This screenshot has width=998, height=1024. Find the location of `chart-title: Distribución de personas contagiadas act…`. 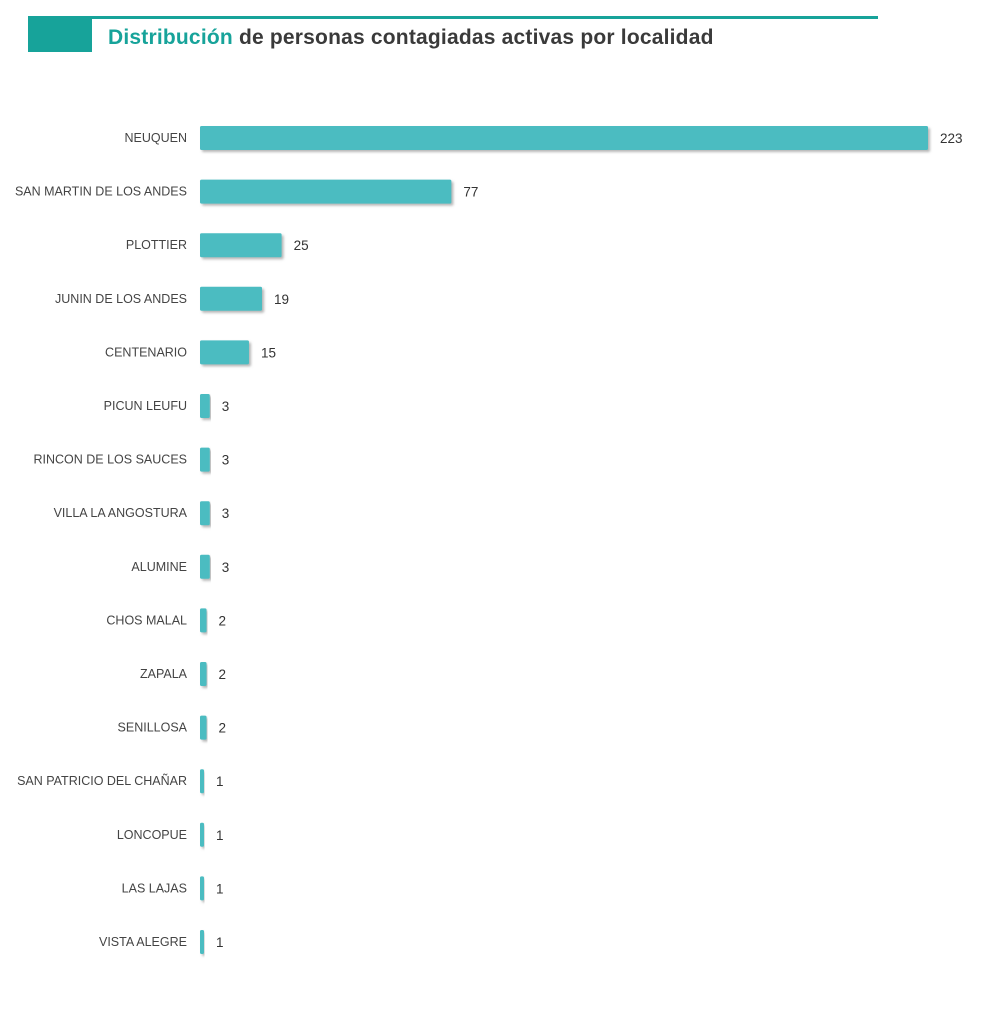

chart-title: Distribución de personas contagiadas act… is located at coordinates (411, 38).